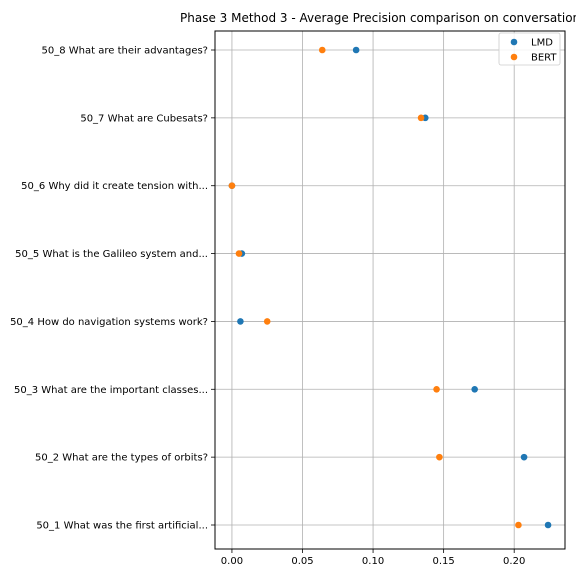 The width and height of the screenshot is (576, 576). I want to click on y-tick-label: 50_8 What are their advantages?, so click(125, 51).